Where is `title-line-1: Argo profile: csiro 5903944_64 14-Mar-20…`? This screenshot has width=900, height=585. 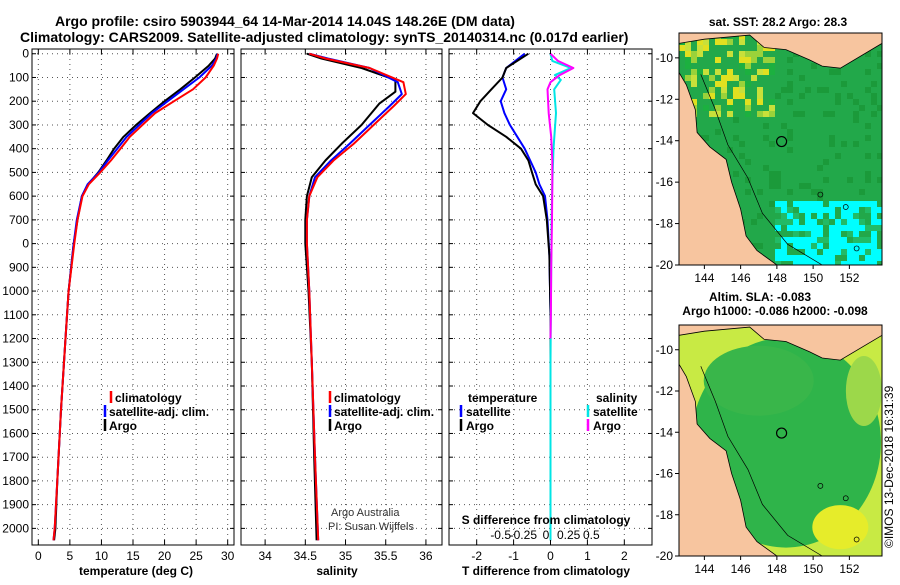 title-line-1: Argo profile: csiro 5903944_64 14-Mar-20… is located at coordinates (285, 21).